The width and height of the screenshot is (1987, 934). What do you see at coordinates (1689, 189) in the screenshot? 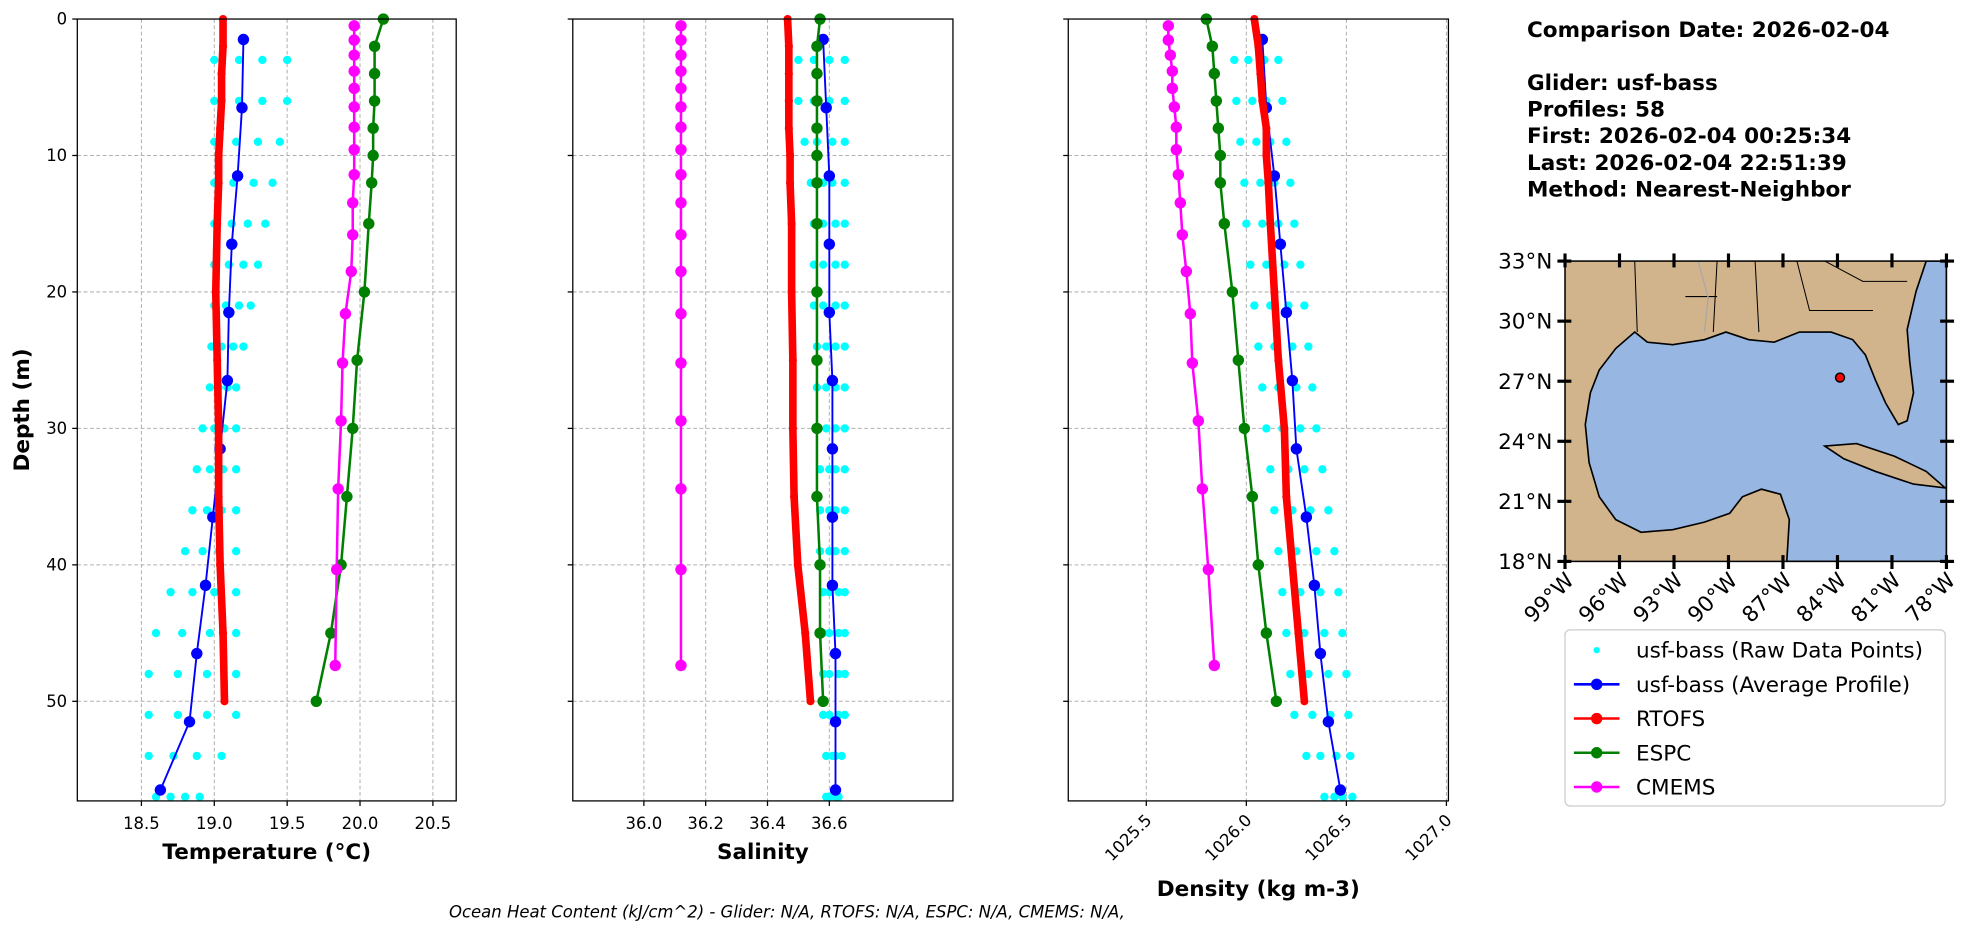
I see `info-line: Method: Nearest-Neighbor` at bounding box center [1689, 189].